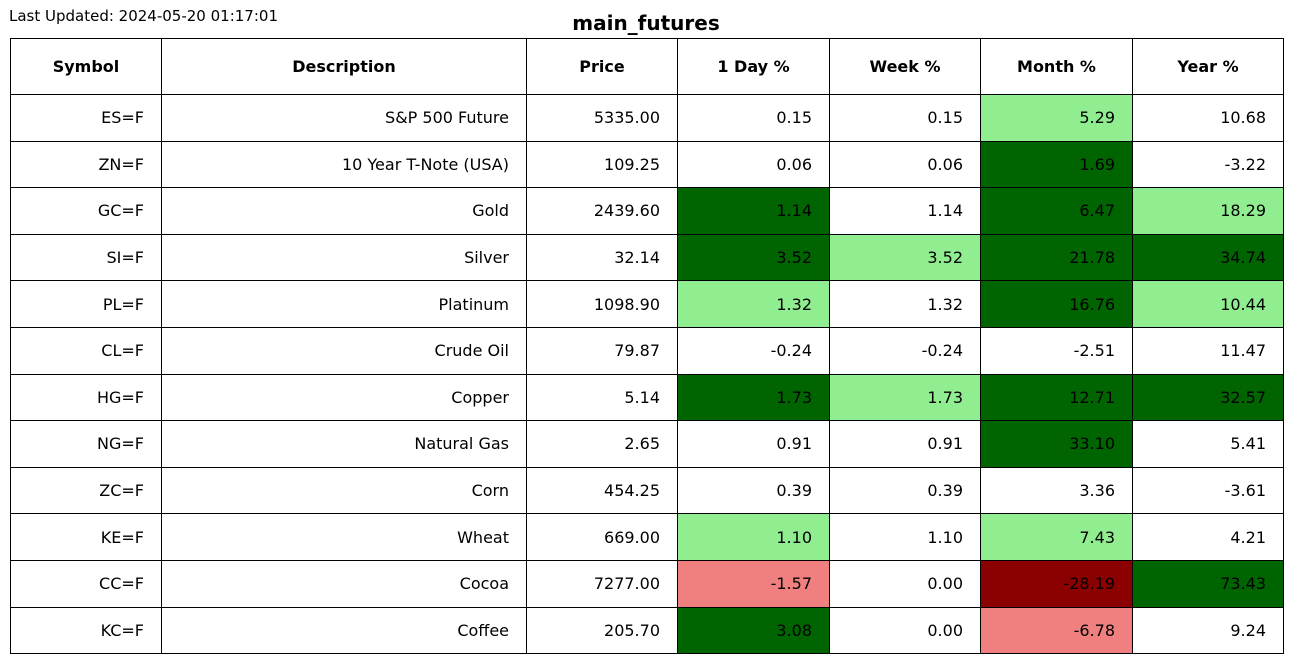 The image size is (1292, 662). Describe the element at coordinates (1208, 630) in the screenshot. I see `cell-year-pct: 9.24` at that location.